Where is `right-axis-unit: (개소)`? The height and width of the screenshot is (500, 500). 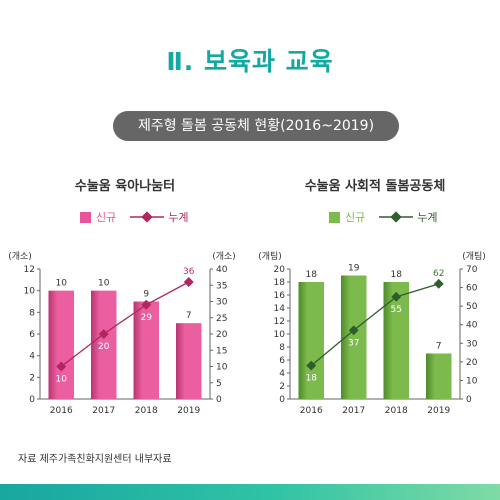
right-axis-unit: (개소) is located at coordinates (224, 256).